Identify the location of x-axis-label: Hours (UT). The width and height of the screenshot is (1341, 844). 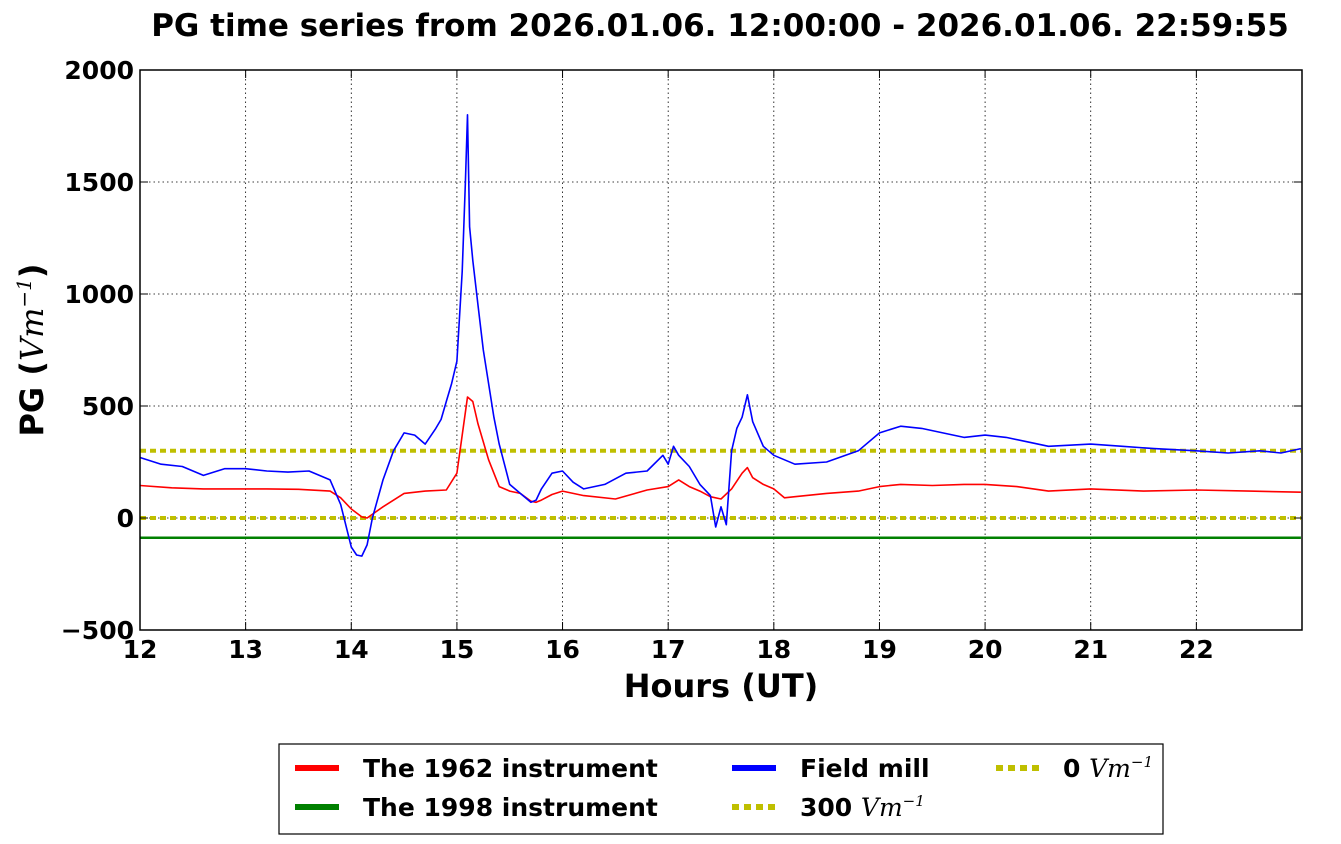
(721, 686).